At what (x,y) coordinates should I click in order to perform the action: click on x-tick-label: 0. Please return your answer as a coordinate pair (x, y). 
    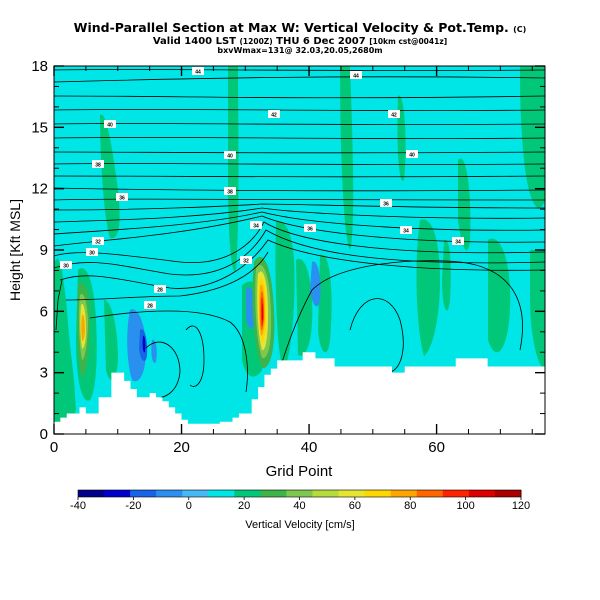
    Looking at the image, I should click on (54, 447).